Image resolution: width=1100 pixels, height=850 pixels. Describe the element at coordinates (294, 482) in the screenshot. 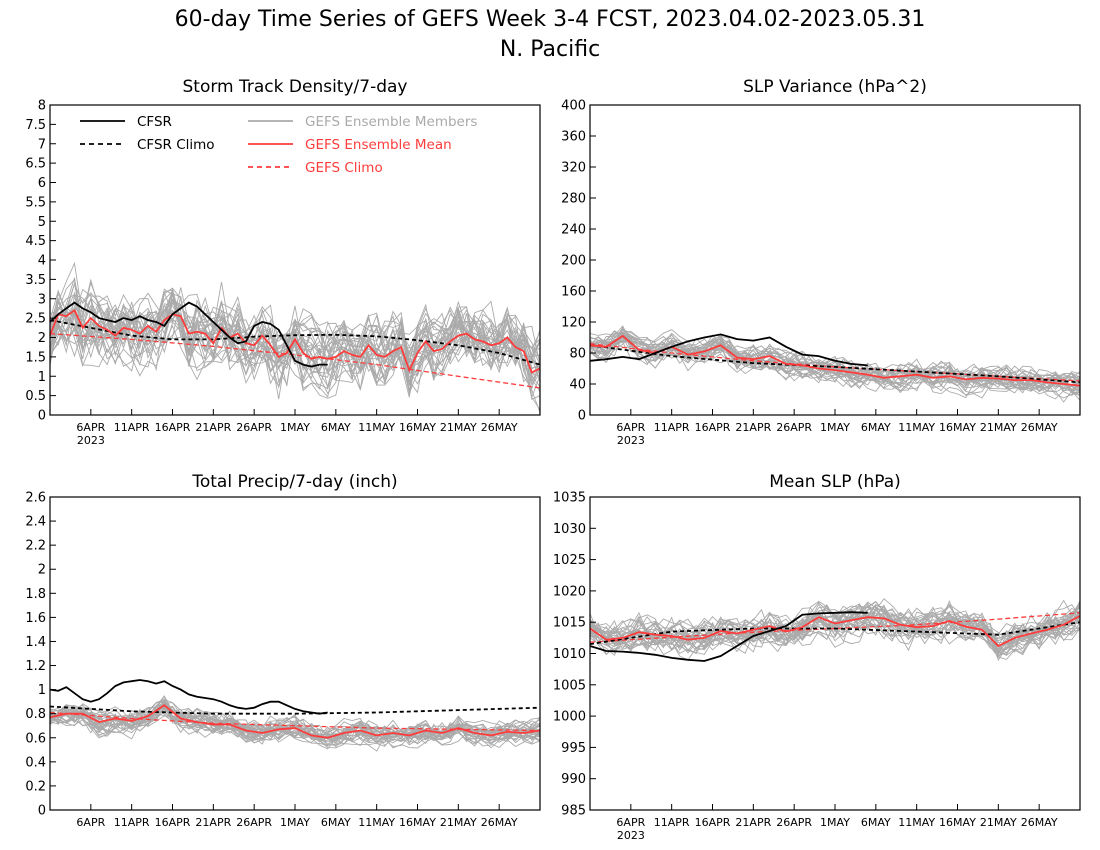

I see `panel-title: Total Precip/7-day (inch)` at that location.